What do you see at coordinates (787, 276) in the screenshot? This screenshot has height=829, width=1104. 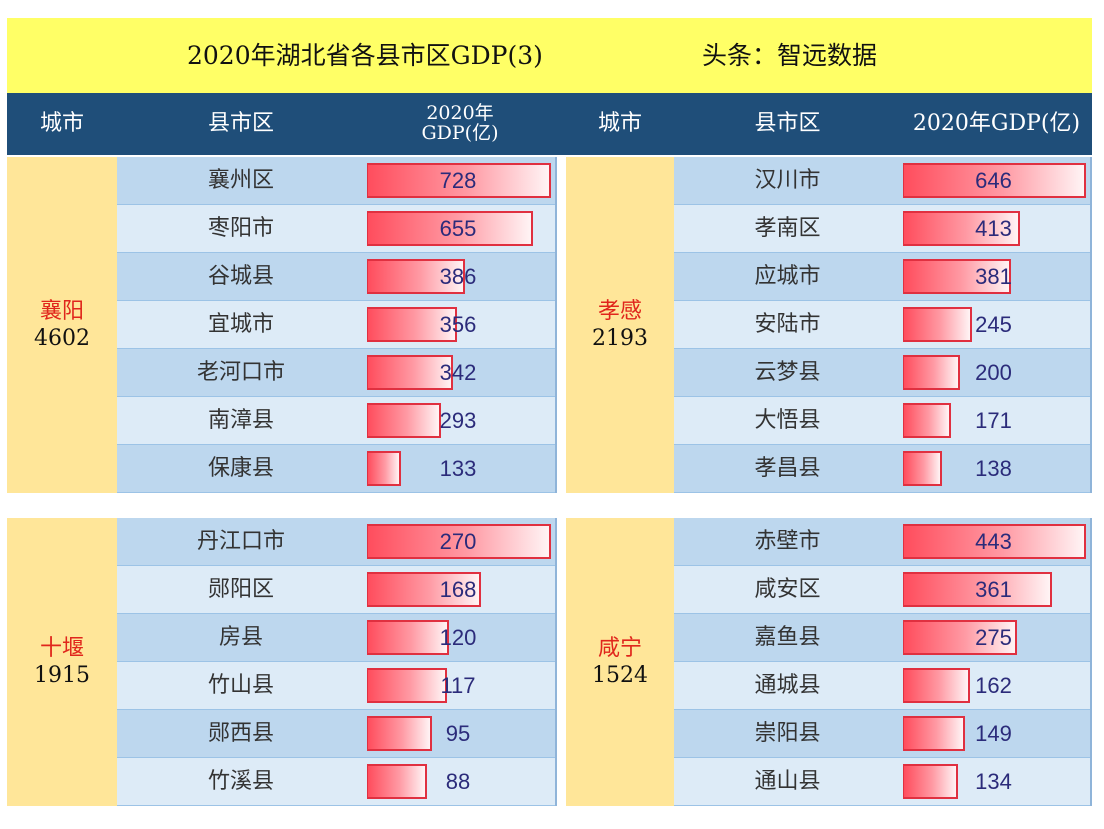 I see `county-name: 应城市` at bounding box center [787, 276].